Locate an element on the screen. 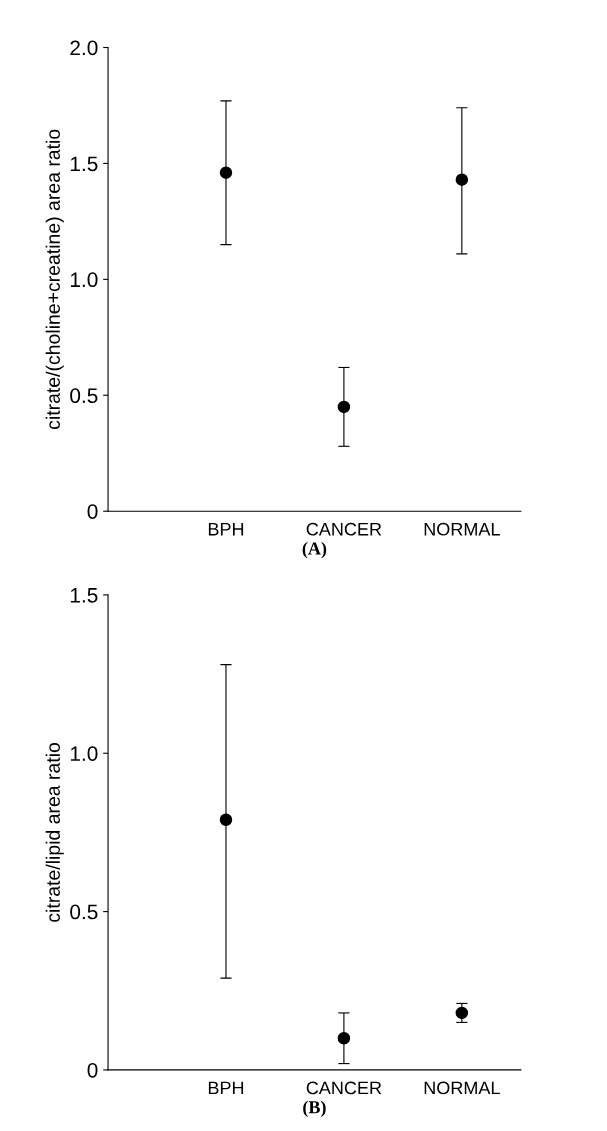 This screenshot has width=607, height=1131. x-axis-title: (A) is located at coordinates (314, 550).